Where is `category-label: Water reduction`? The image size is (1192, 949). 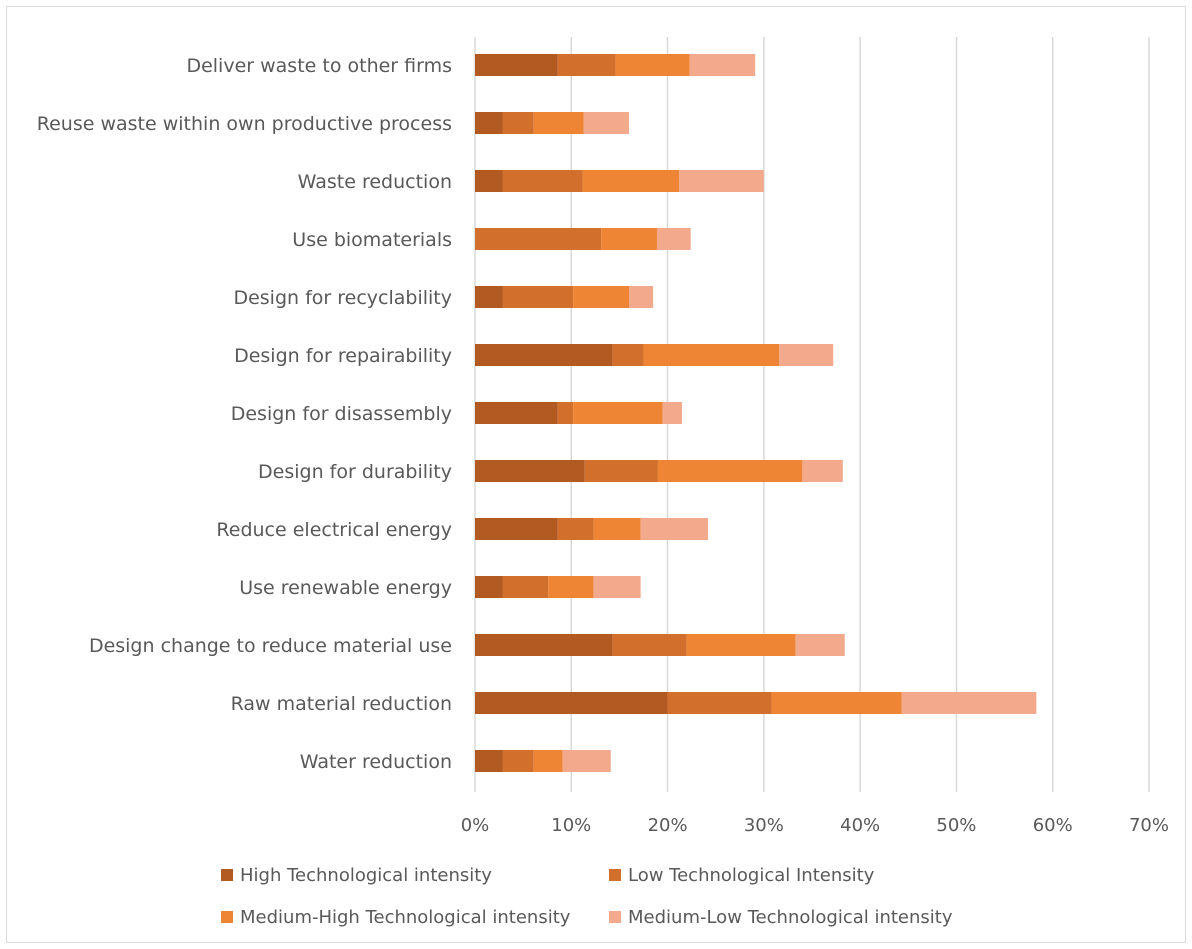 category-label: Water reduction is located at coordinates (376, 762).